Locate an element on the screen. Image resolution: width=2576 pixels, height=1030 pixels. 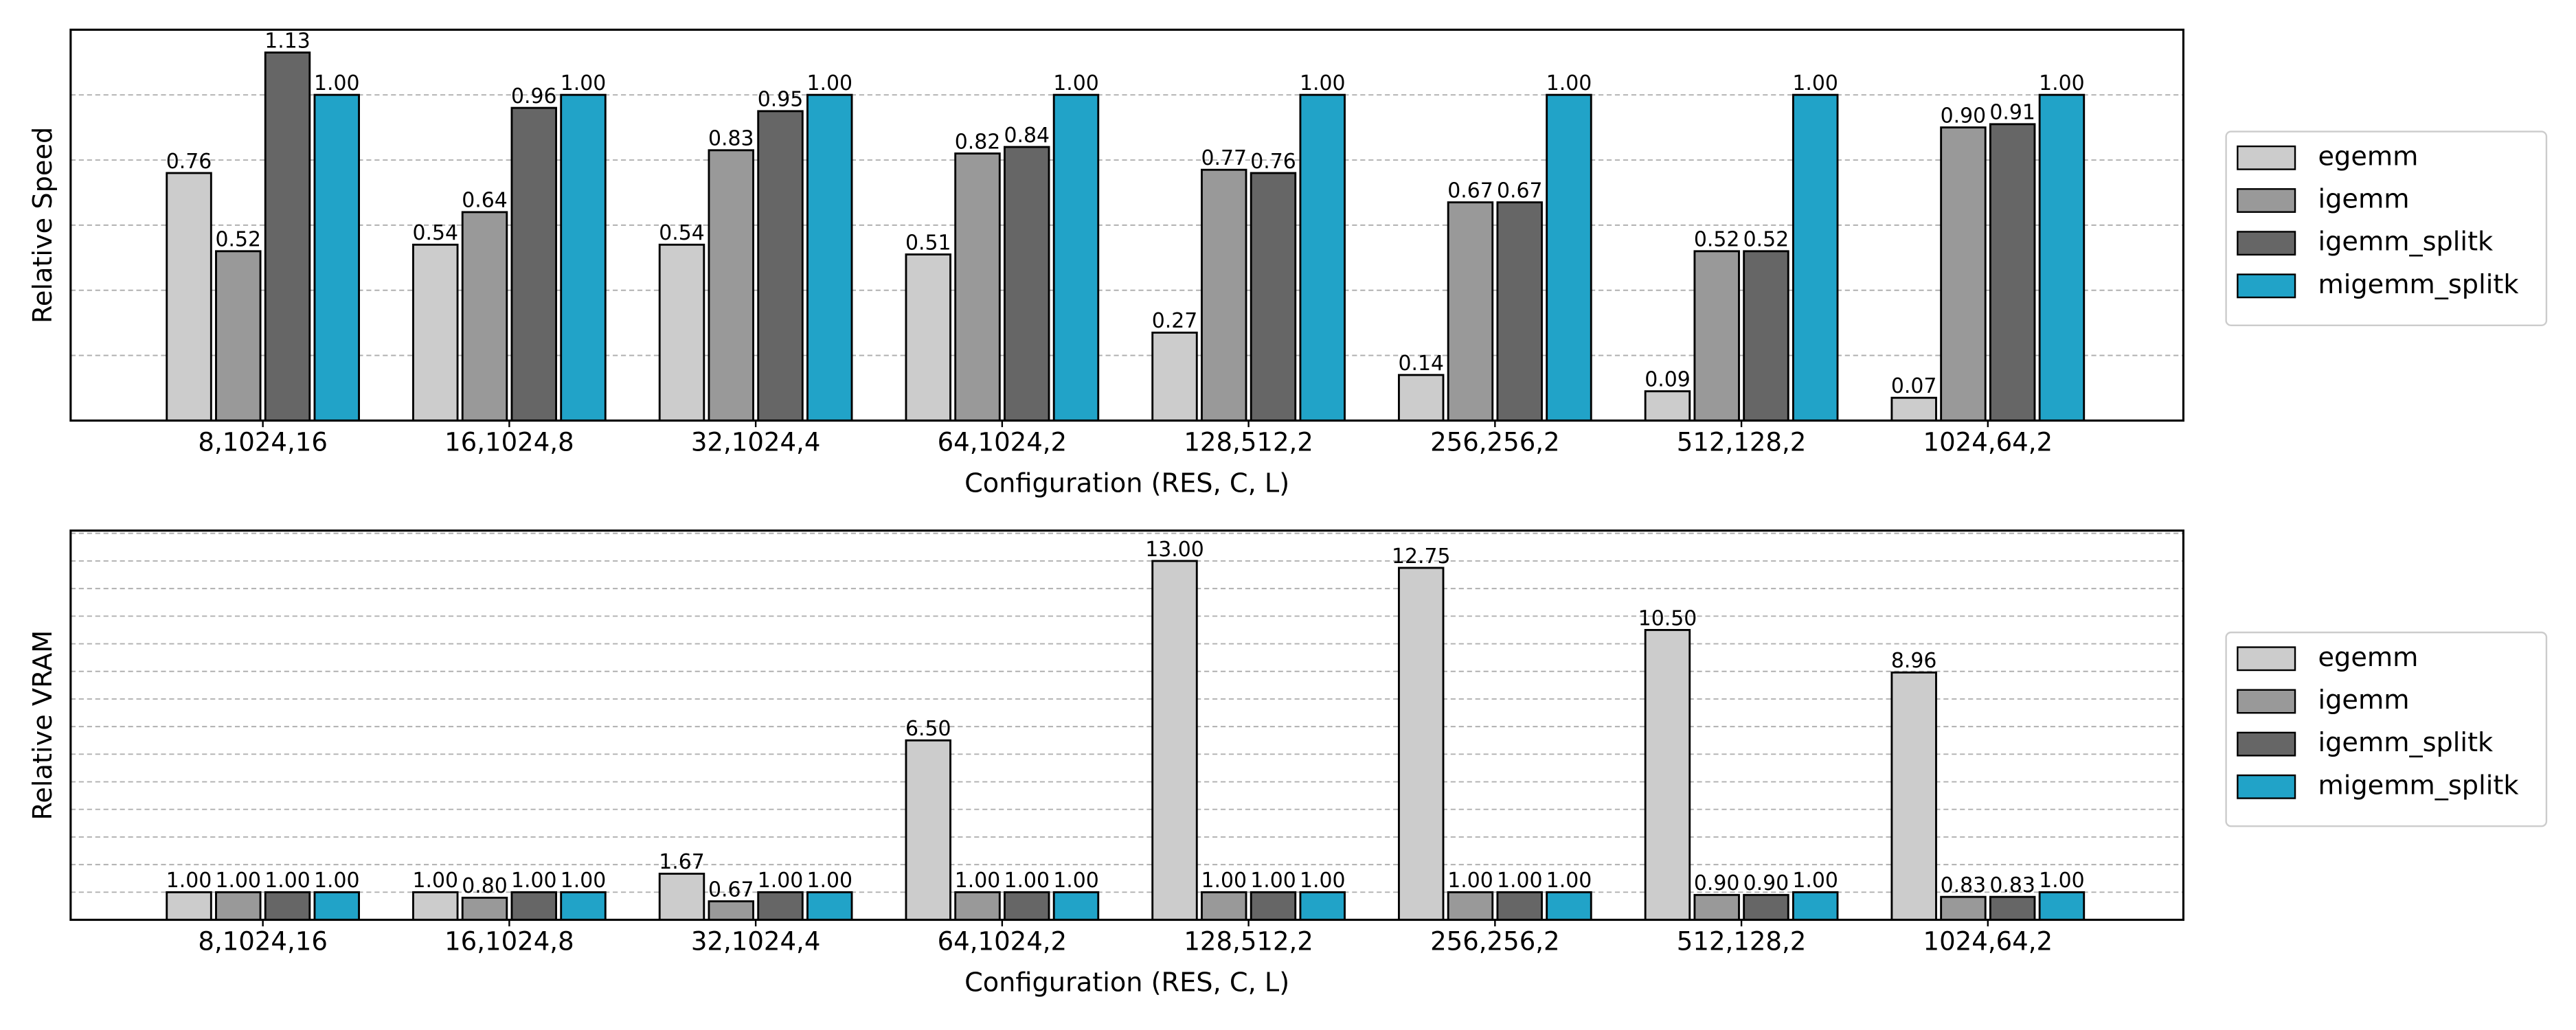
value-label: 1.13 is located at coordinates (287, 41).